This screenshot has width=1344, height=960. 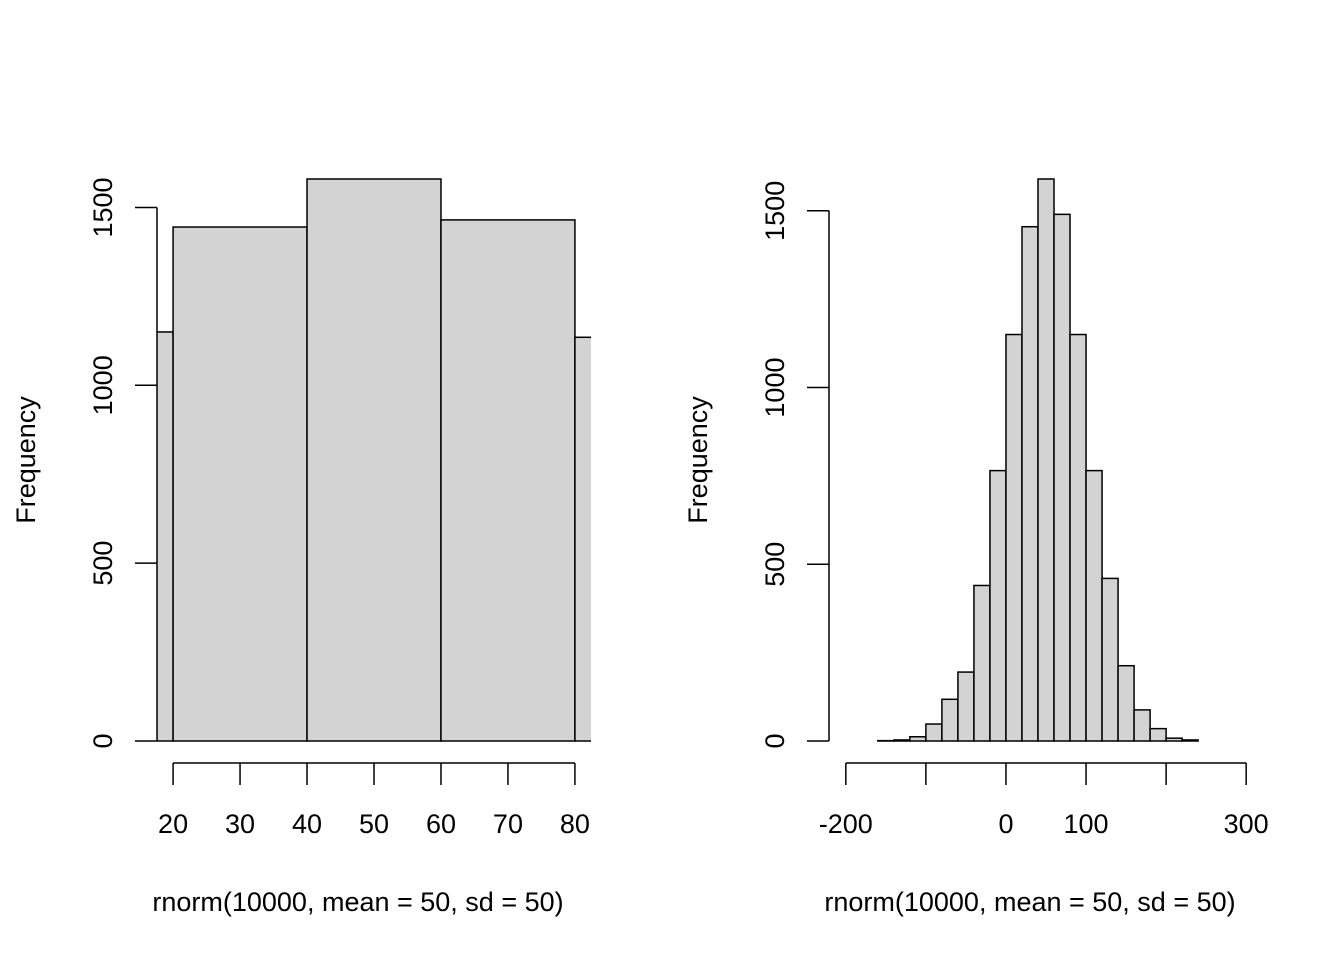 I want to click on x-tick-label: 0, so click(x=1005, y=824).